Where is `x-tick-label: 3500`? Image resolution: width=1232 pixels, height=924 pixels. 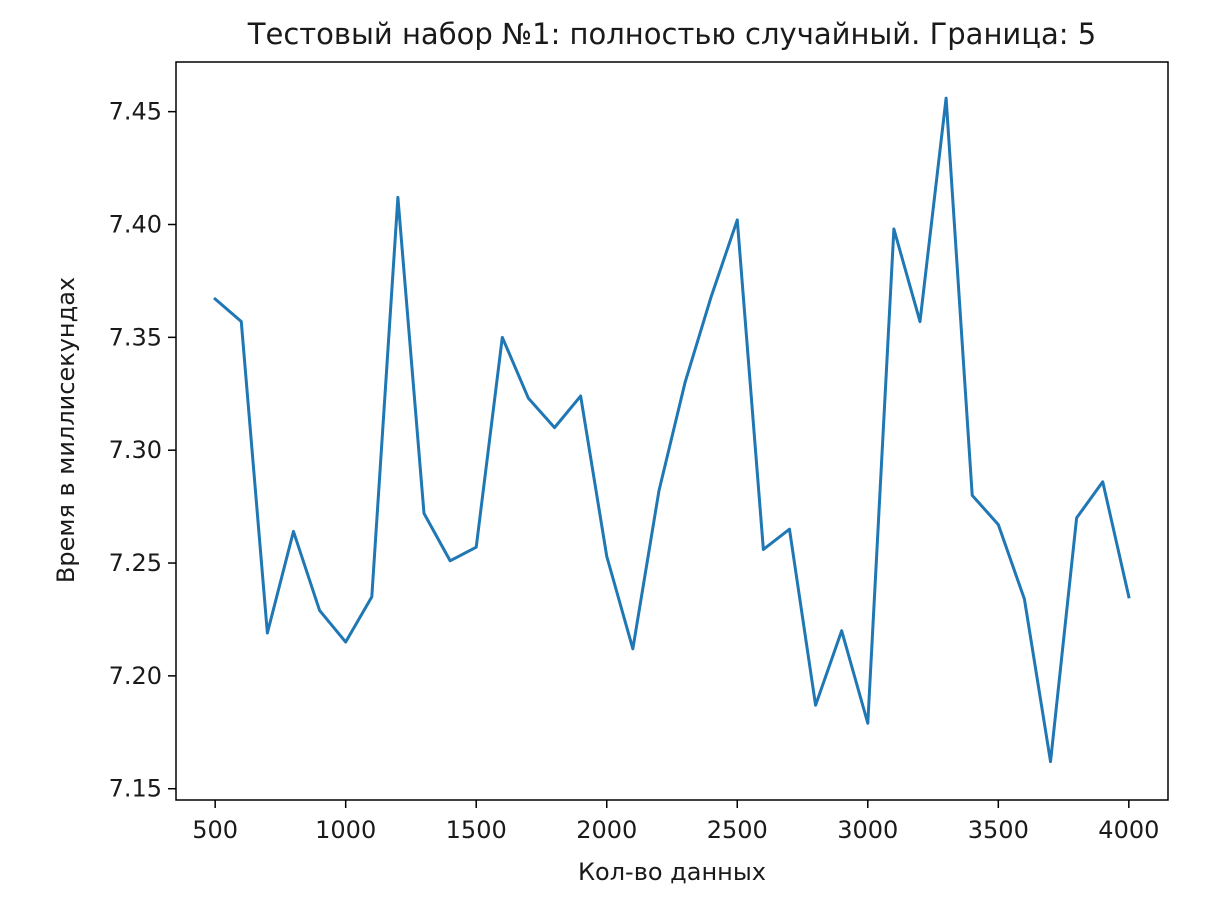
x-tick-label: 3500 is located at coordinates (998, 830).